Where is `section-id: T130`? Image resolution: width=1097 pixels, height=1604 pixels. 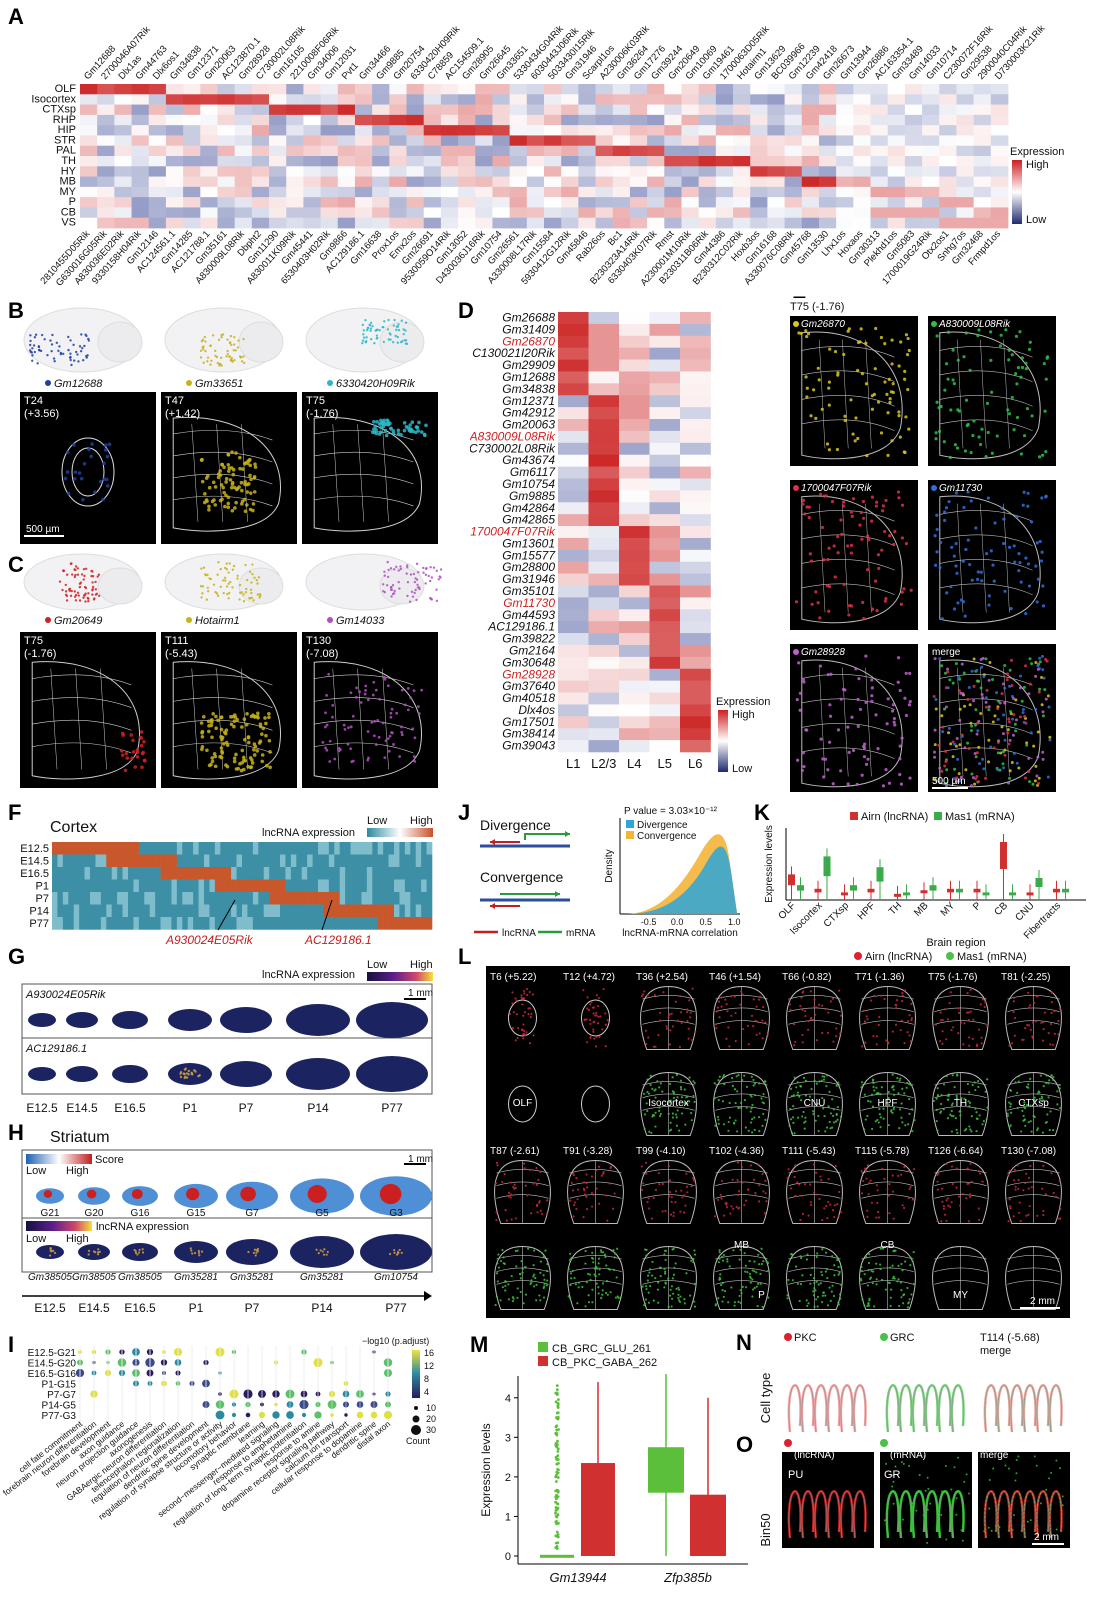
section-id: T130 is located at coordinates (318, 641).